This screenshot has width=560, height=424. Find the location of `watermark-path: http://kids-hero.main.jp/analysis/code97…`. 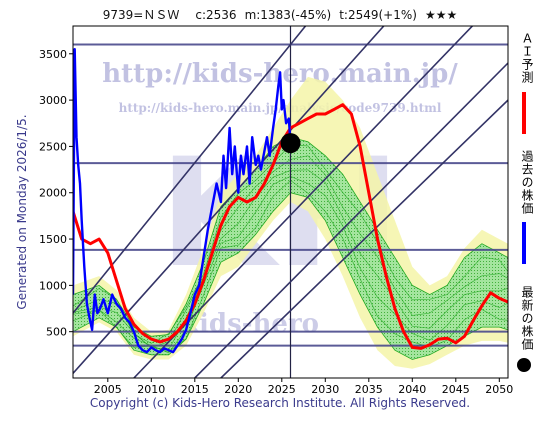

watermark-path: http://kids-hero.main.jp/analysis/code97… is located at coordinates (280, 108).